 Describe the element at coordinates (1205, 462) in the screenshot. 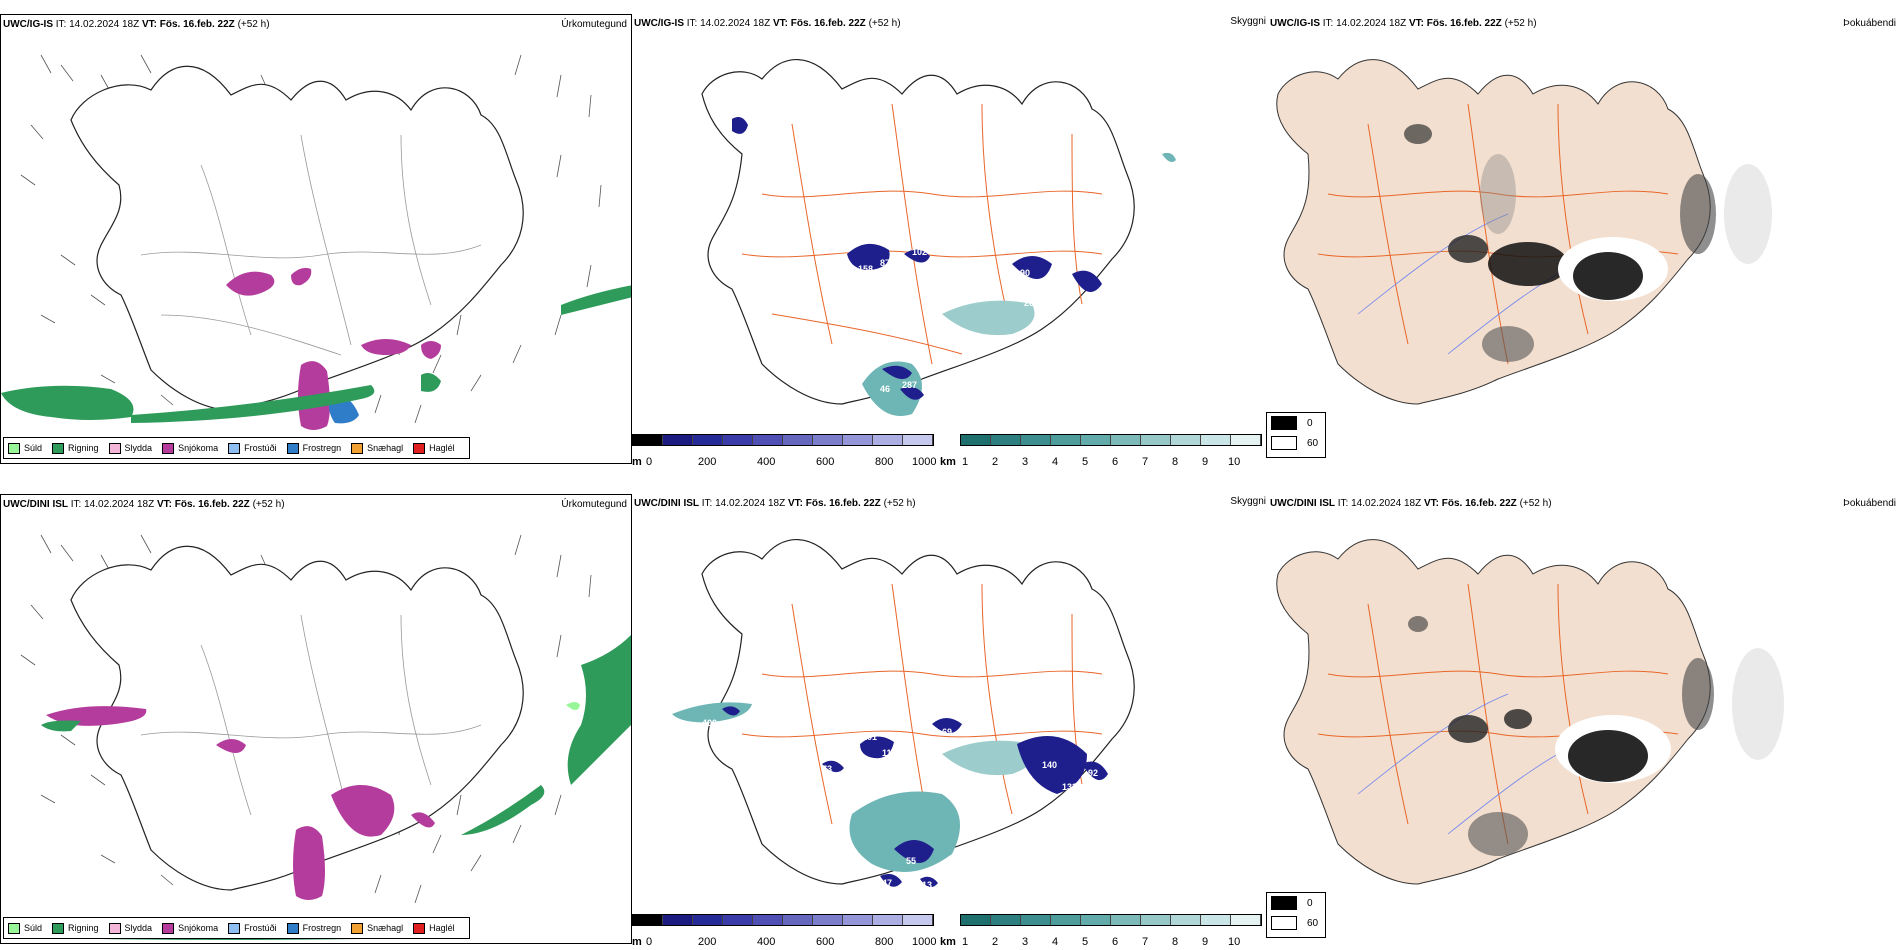

I see `colorbar-tick: 9` at that location.